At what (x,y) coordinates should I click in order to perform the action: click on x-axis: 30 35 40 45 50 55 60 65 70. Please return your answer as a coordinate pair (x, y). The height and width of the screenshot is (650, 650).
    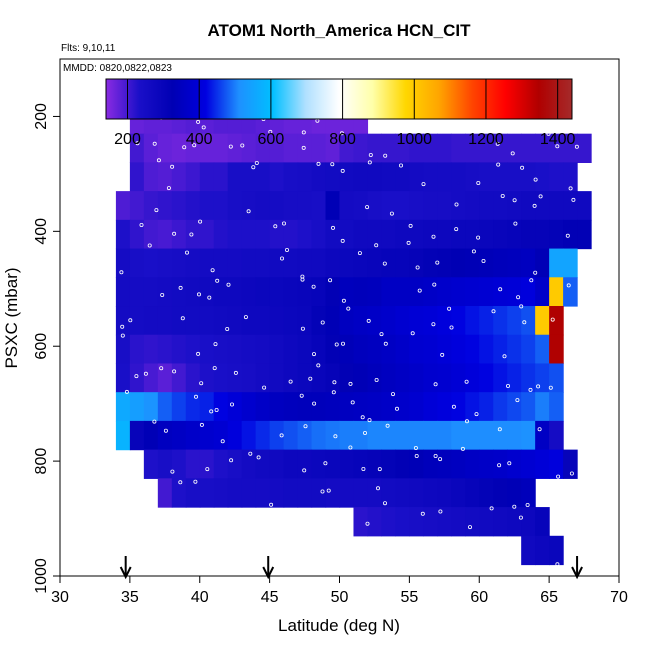
    Looking at the image, I should click on (339, 591).